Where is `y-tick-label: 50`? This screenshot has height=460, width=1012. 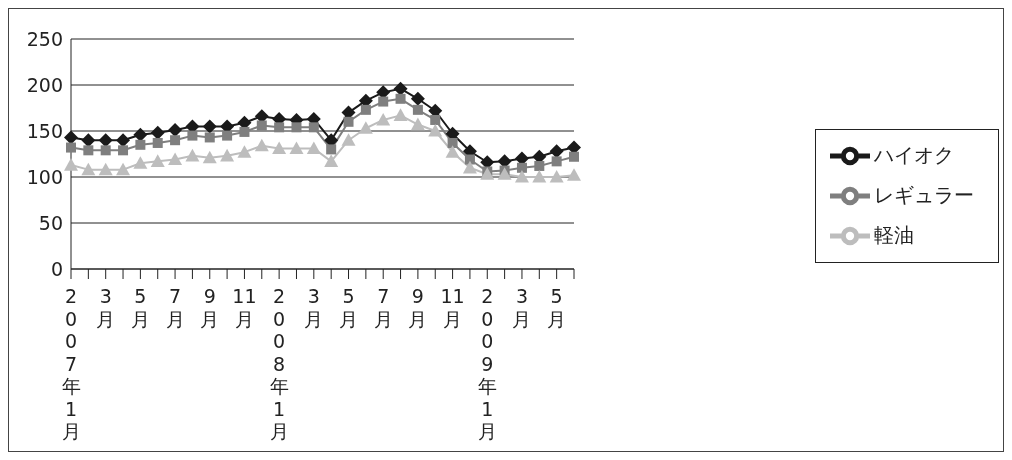
y-tick-label: 50 is located at coordinates (50, 222).